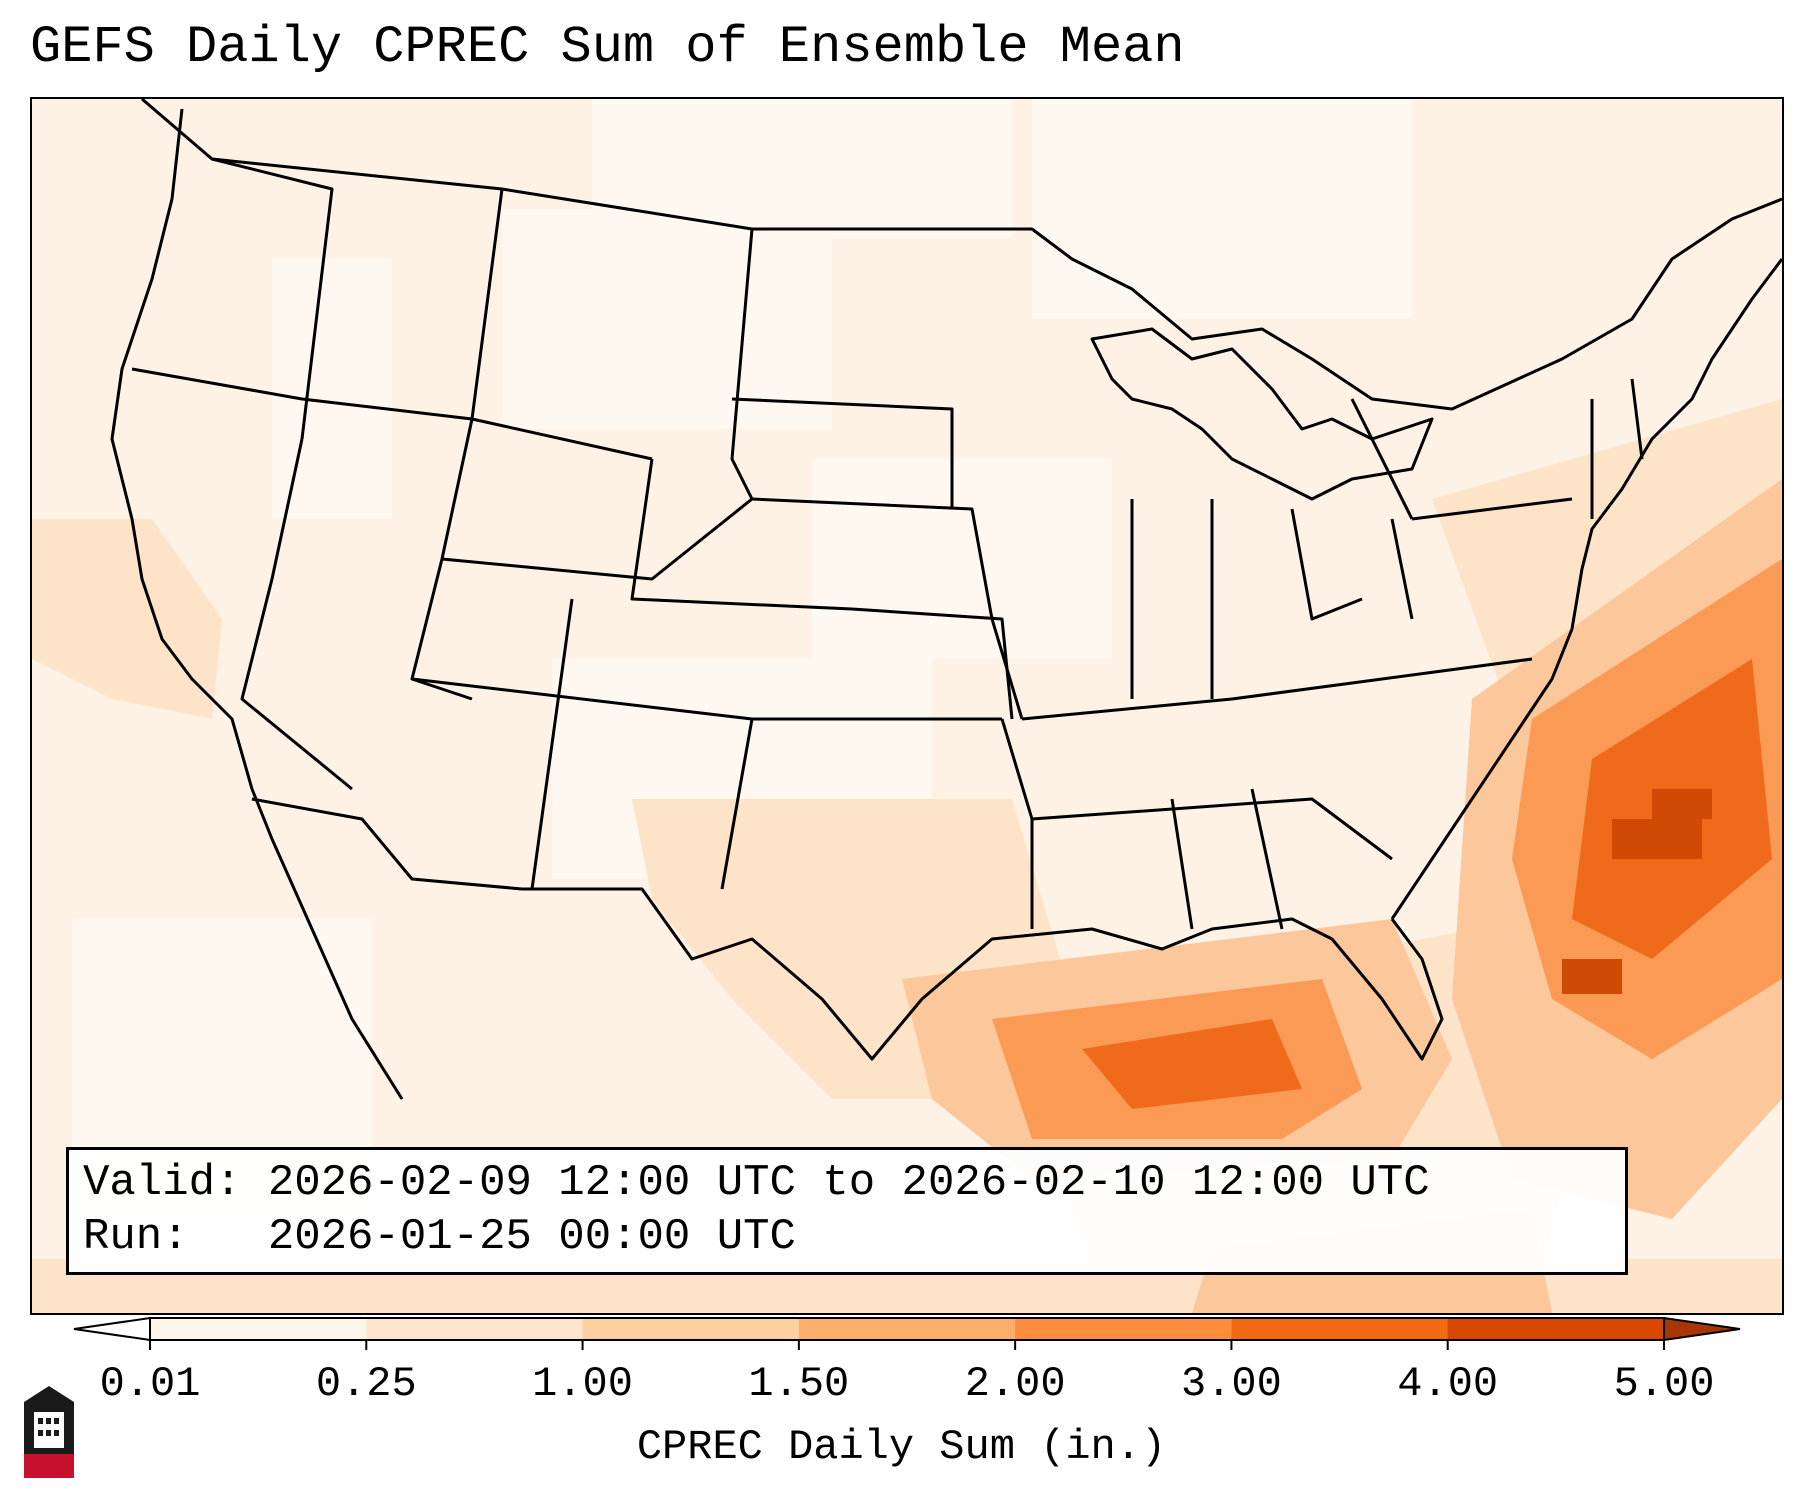 The height and width of the screenshot is (1500, 1803). I want to click on colorbar-tick-label: 4.00, so click(1448, 1384).